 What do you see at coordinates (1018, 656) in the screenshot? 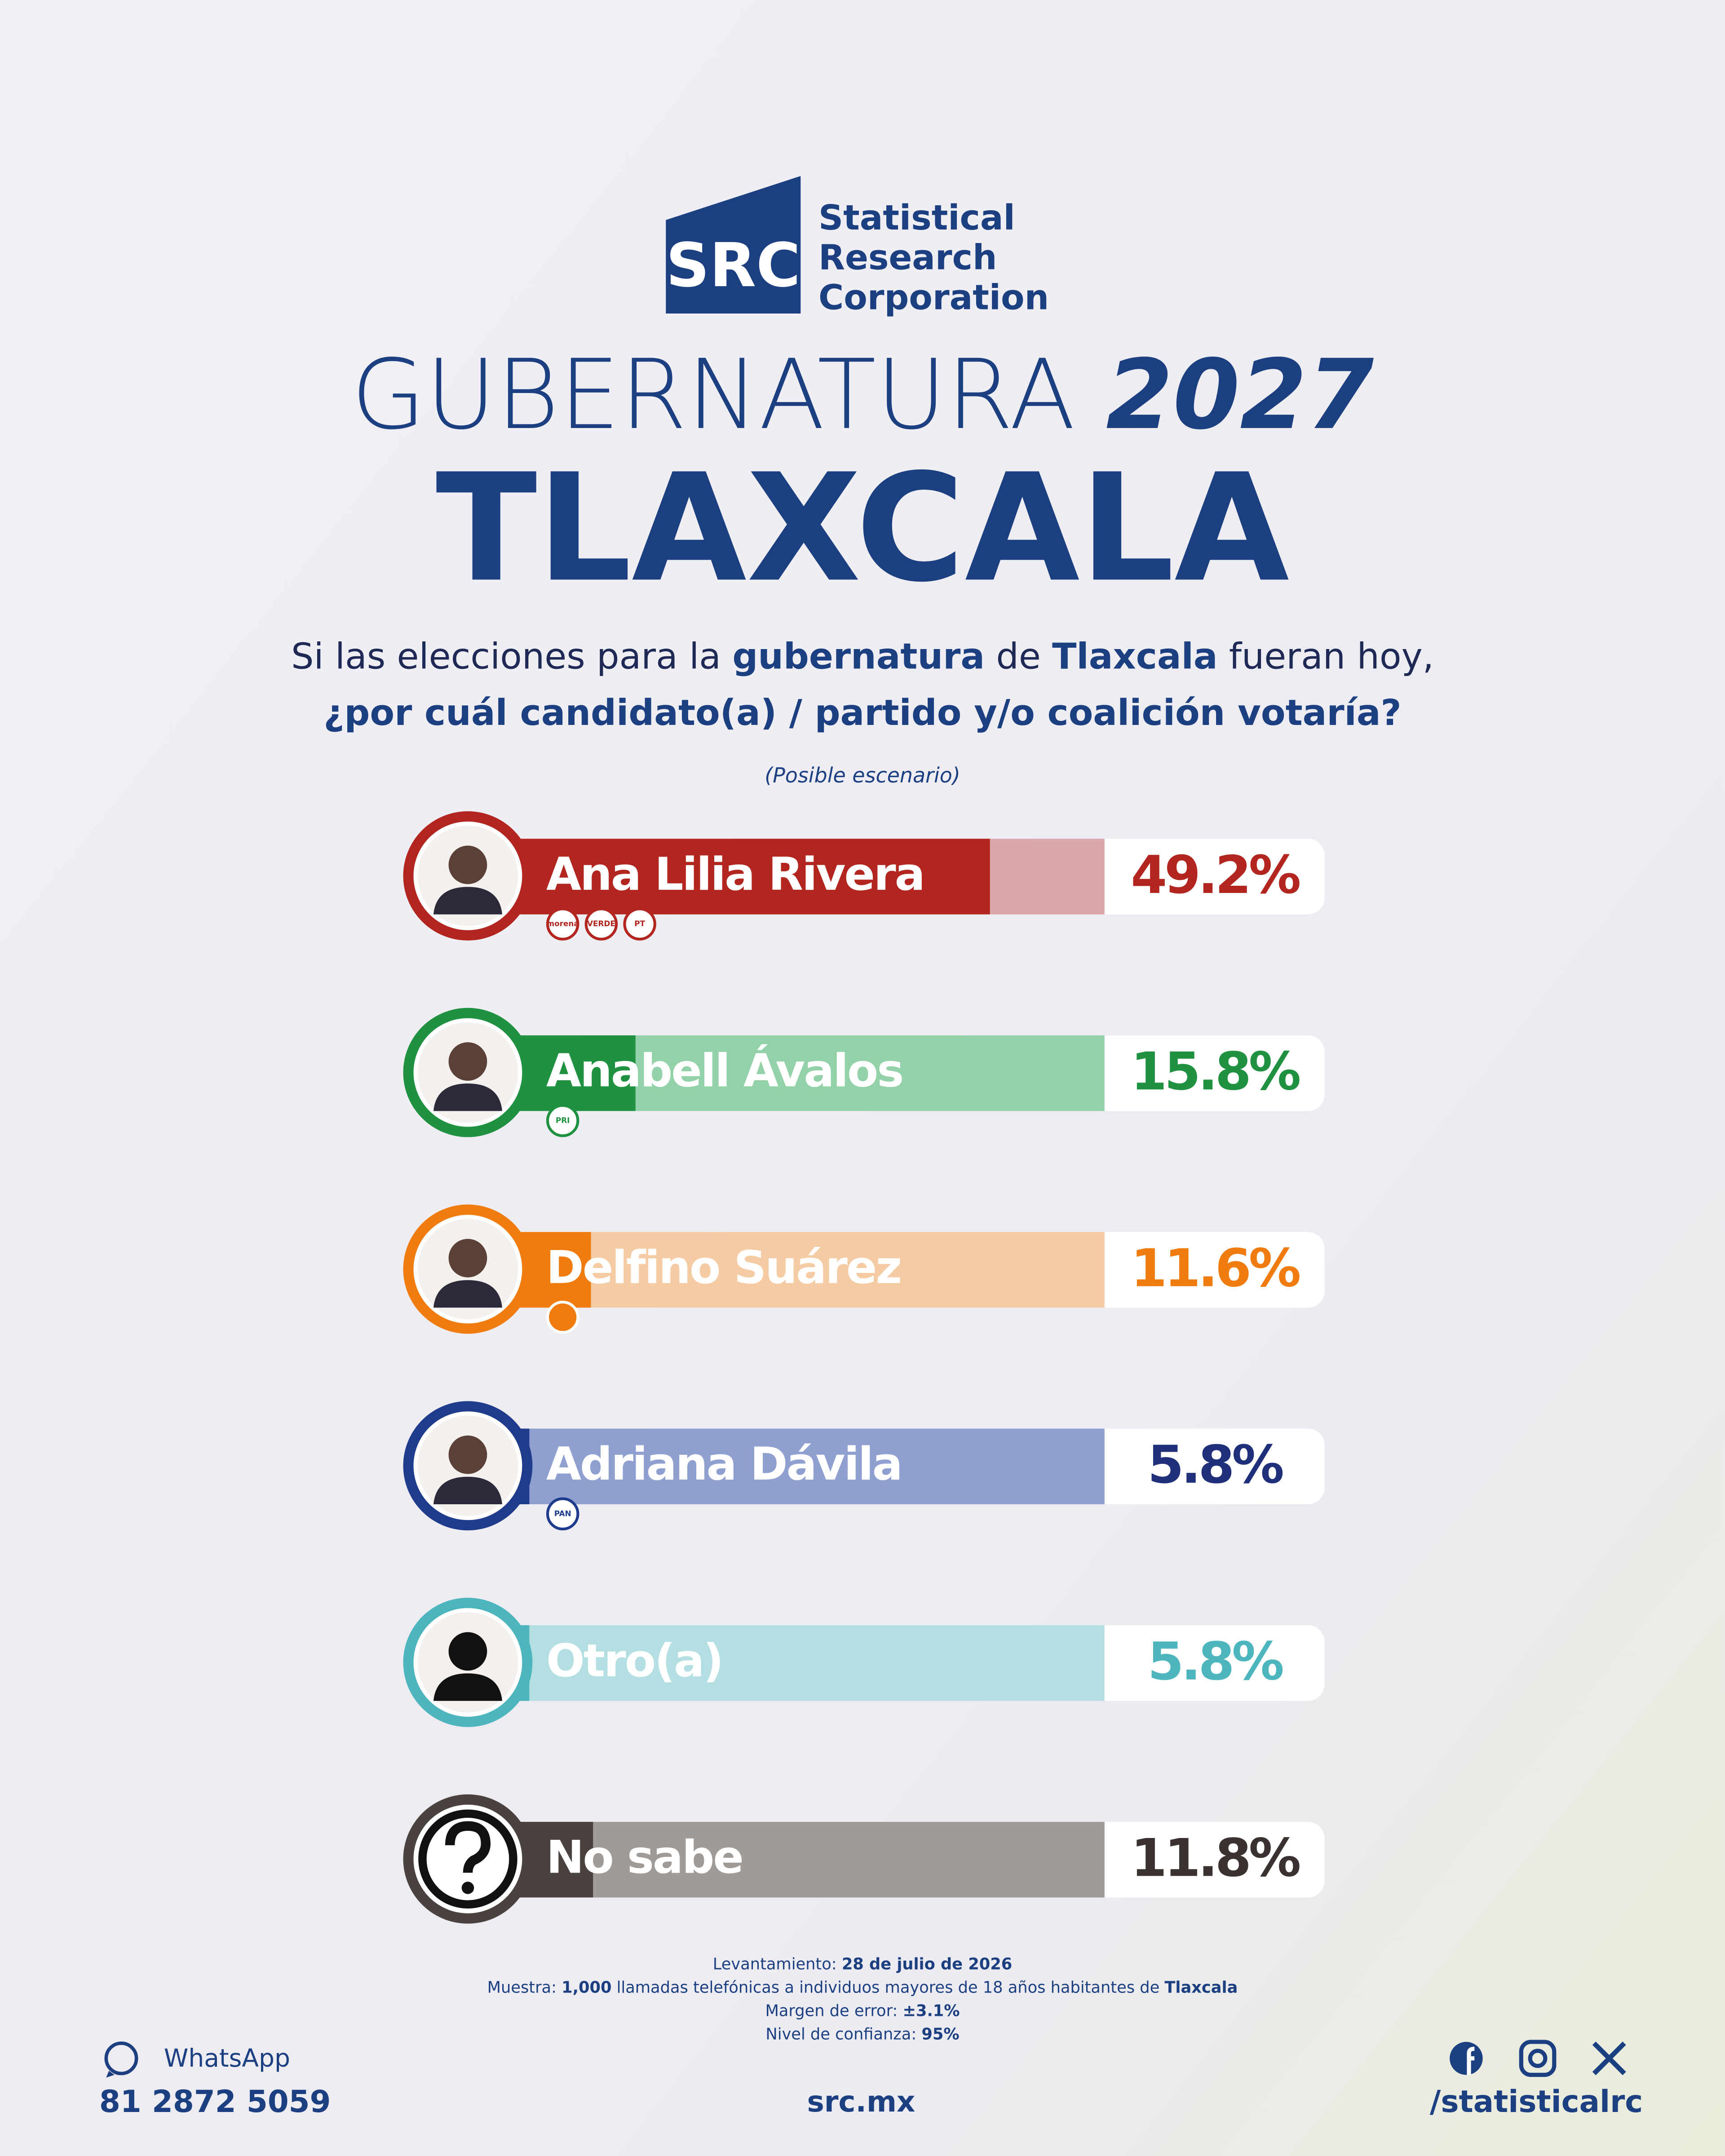
I see `text-segment: de` at bounding box center [1018, 656].